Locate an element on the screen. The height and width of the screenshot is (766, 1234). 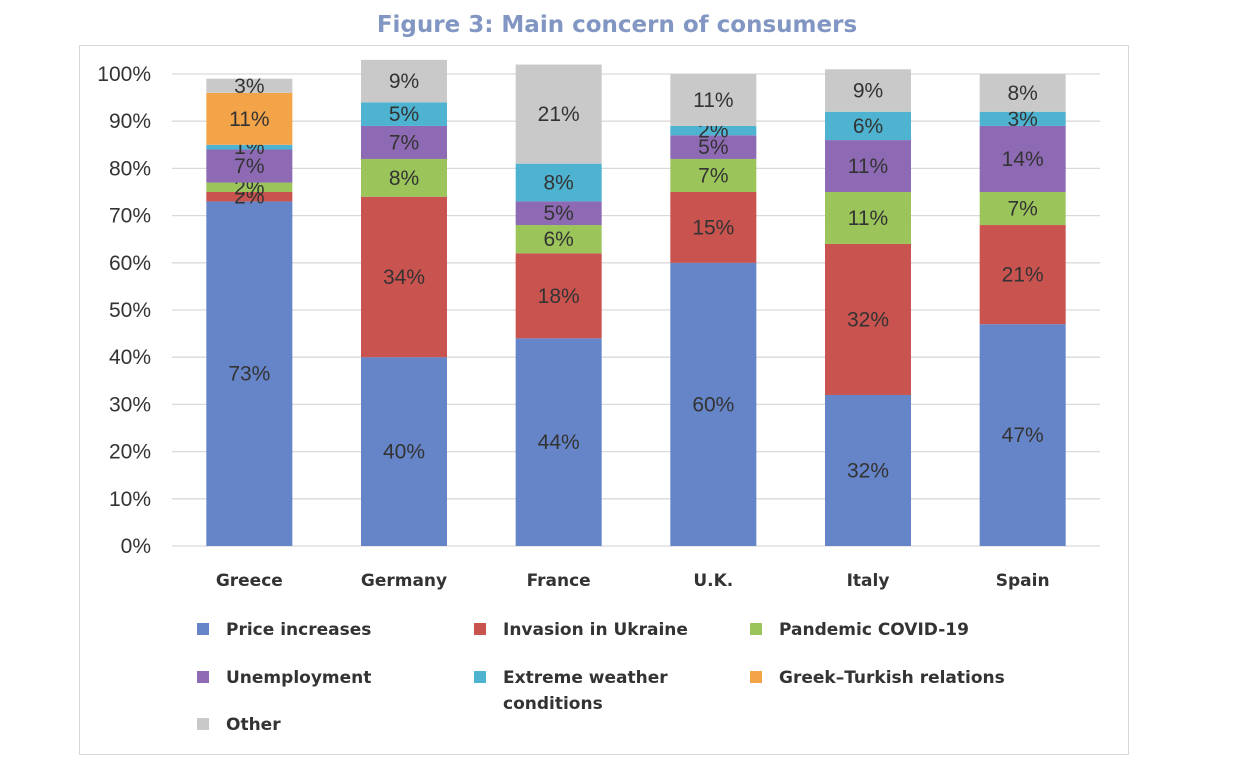
y-tick-label: 90% is located at coordinates (130, 121).